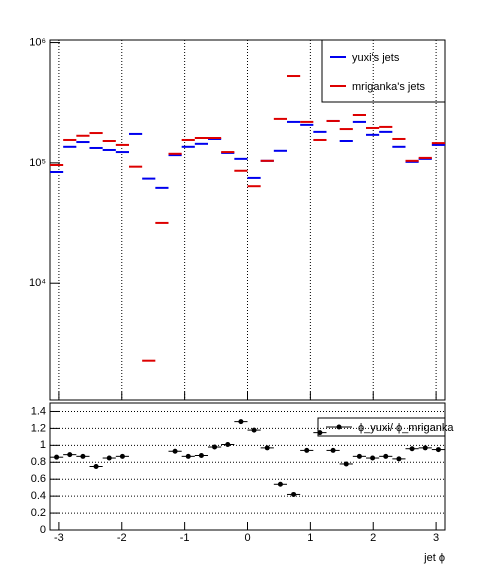  I want to click on y-tick-label: 0.4, so click(38, 496).